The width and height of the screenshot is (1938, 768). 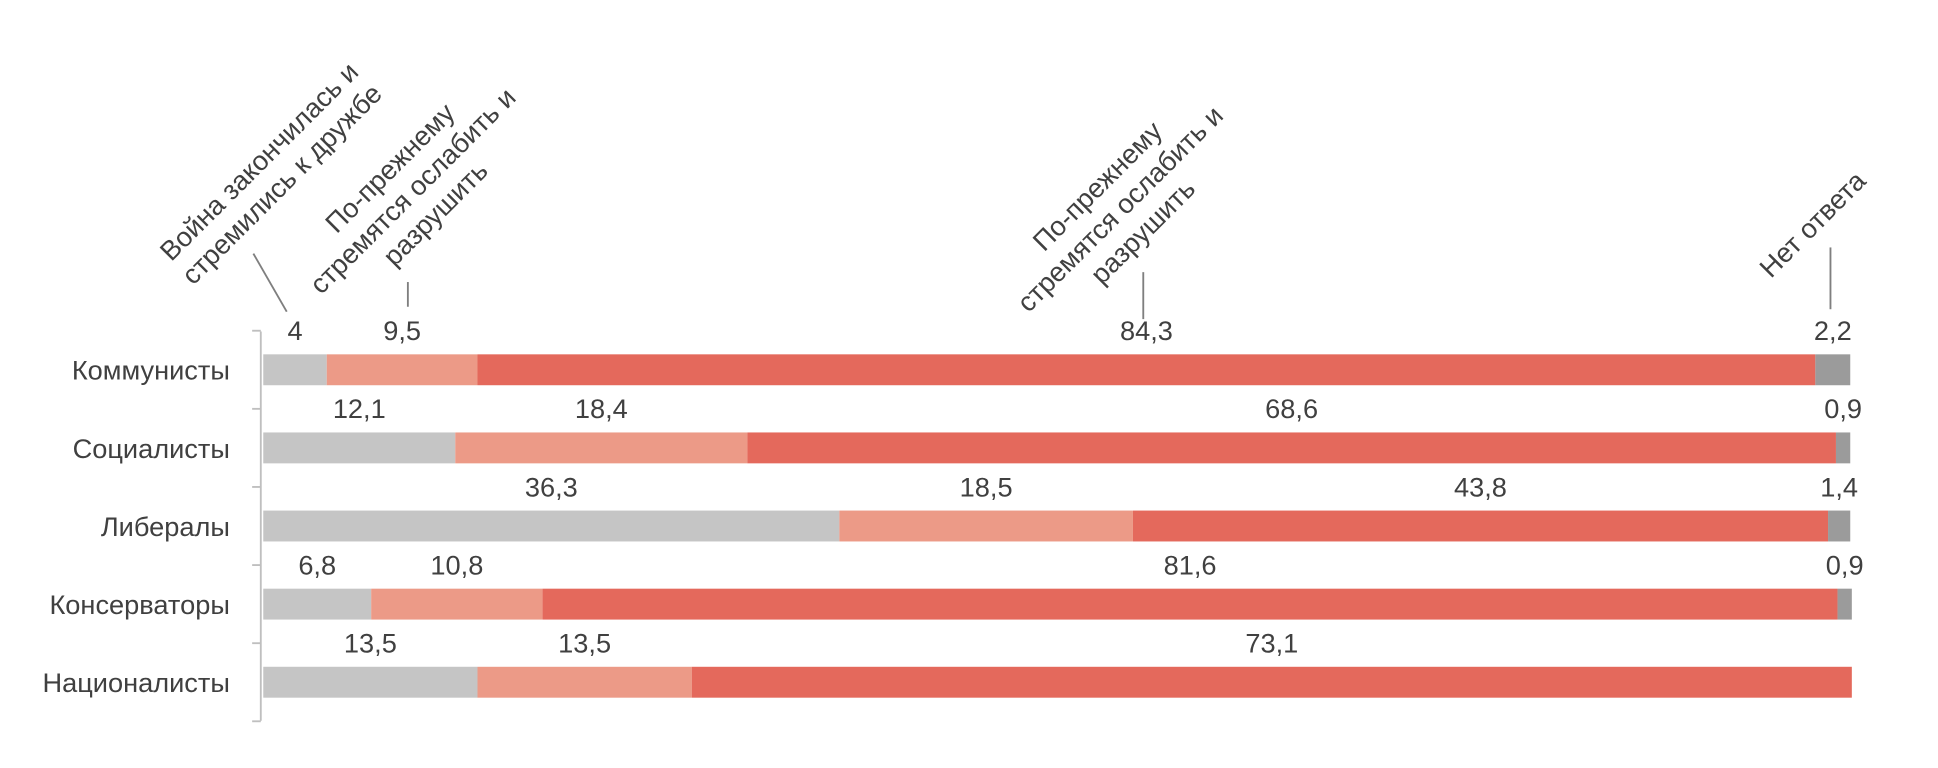 I want to click on data-label: 36,3, so click(x=551, y=486).